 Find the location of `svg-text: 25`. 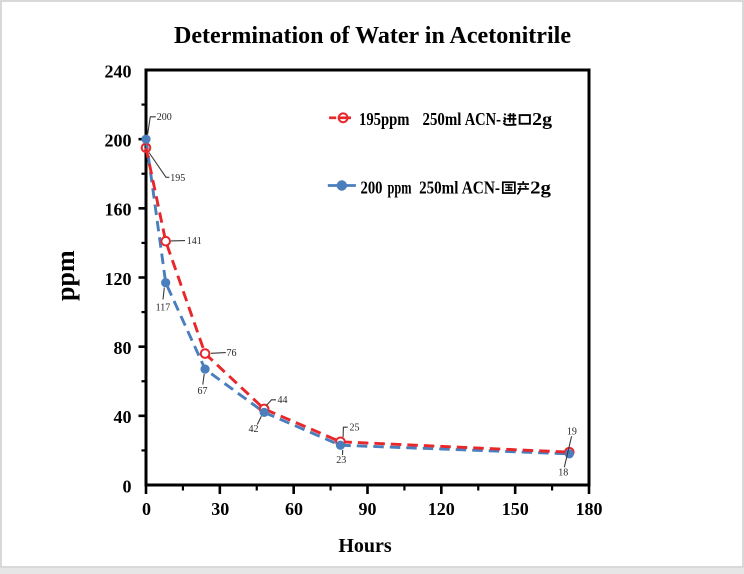

svg-text: 25 is located at coordinates (355, 428).